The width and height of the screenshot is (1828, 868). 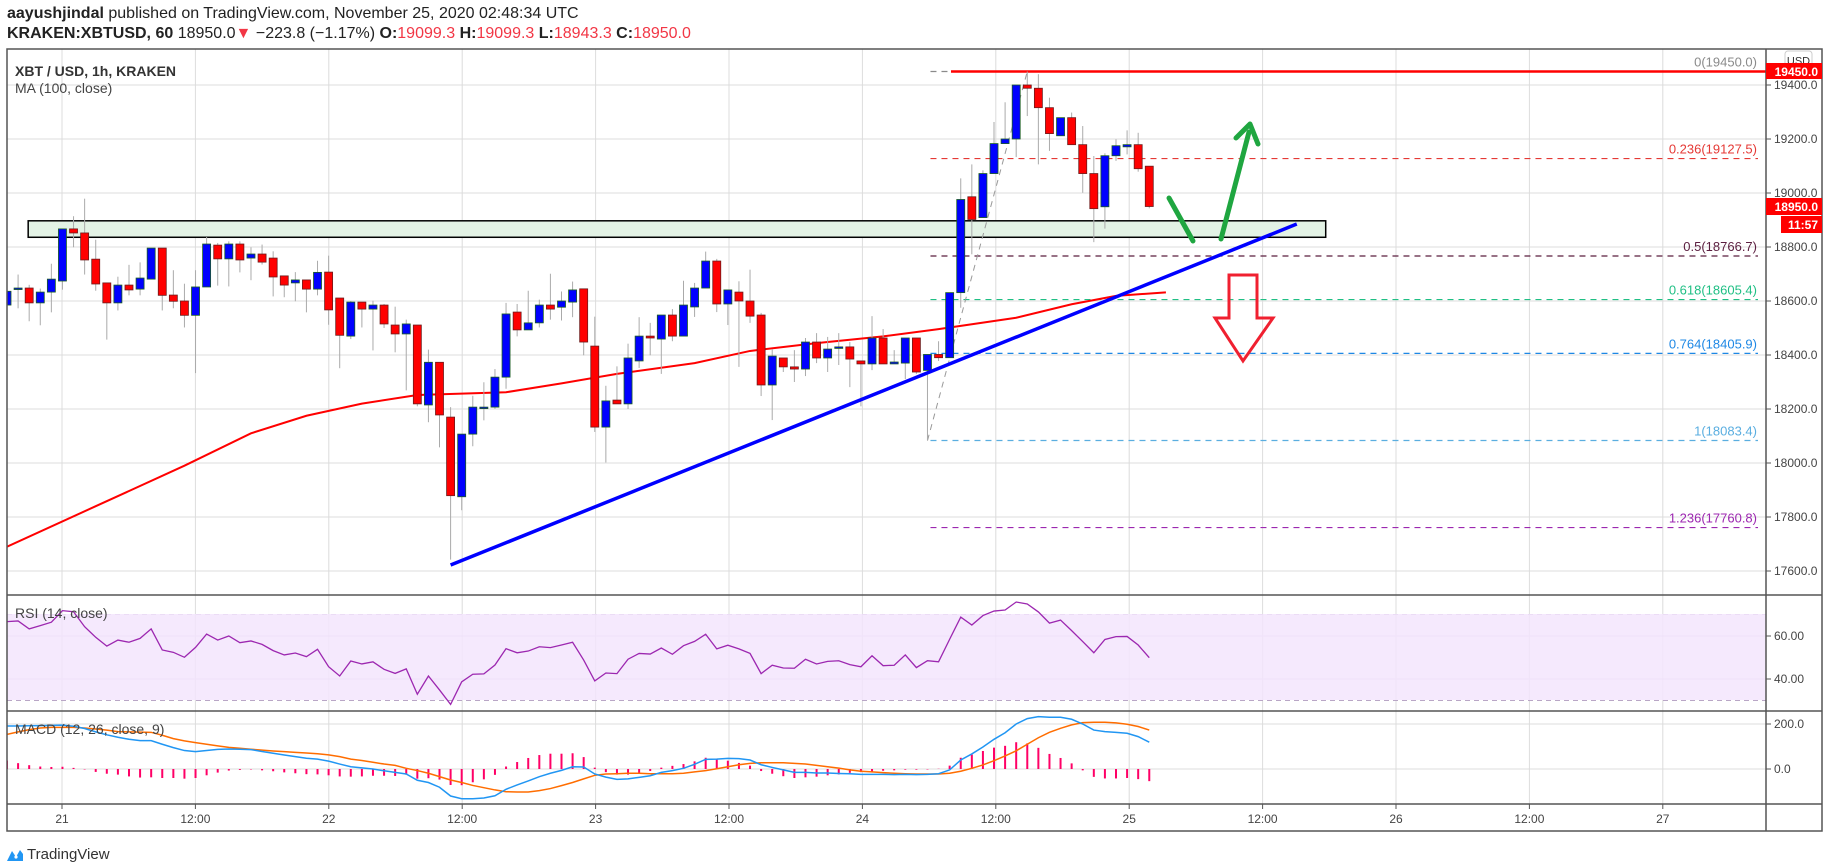 What do you see at coordinates (579, 757) in the screenshot?
I see `macd-pane` at bounding box center [579, 757].